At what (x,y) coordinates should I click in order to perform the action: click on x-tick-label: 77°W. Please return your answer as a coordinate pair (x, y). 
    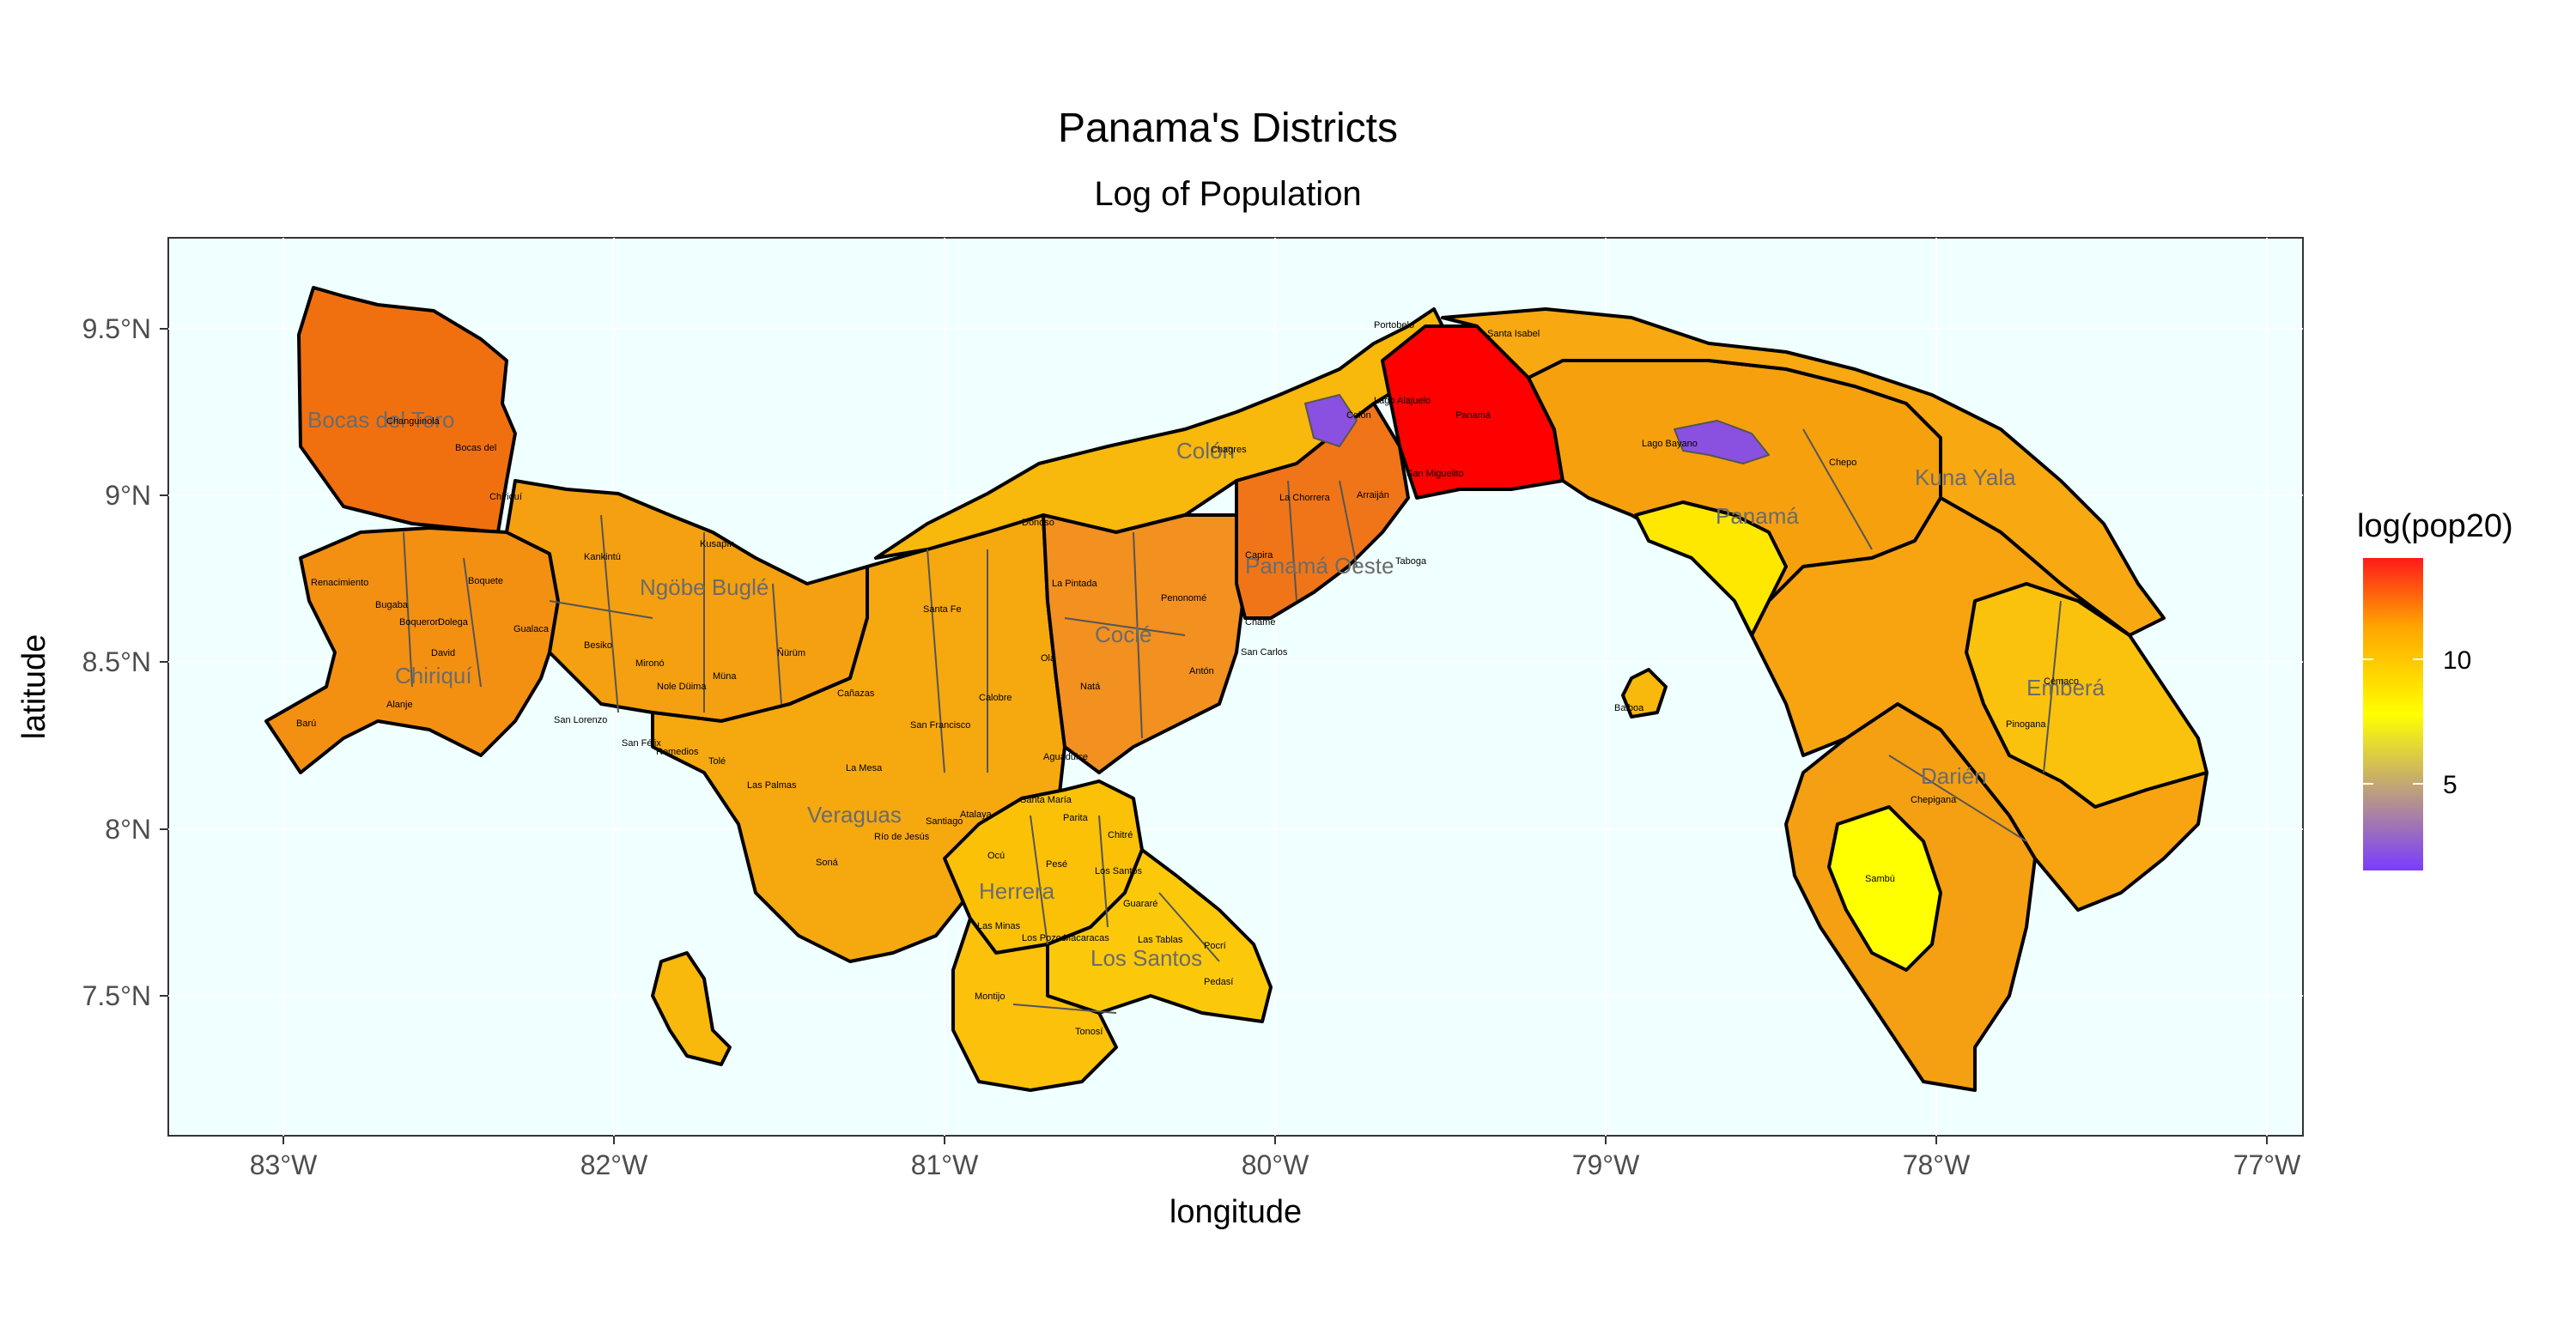
    Looking at the image, I should click on (2267, 1165).